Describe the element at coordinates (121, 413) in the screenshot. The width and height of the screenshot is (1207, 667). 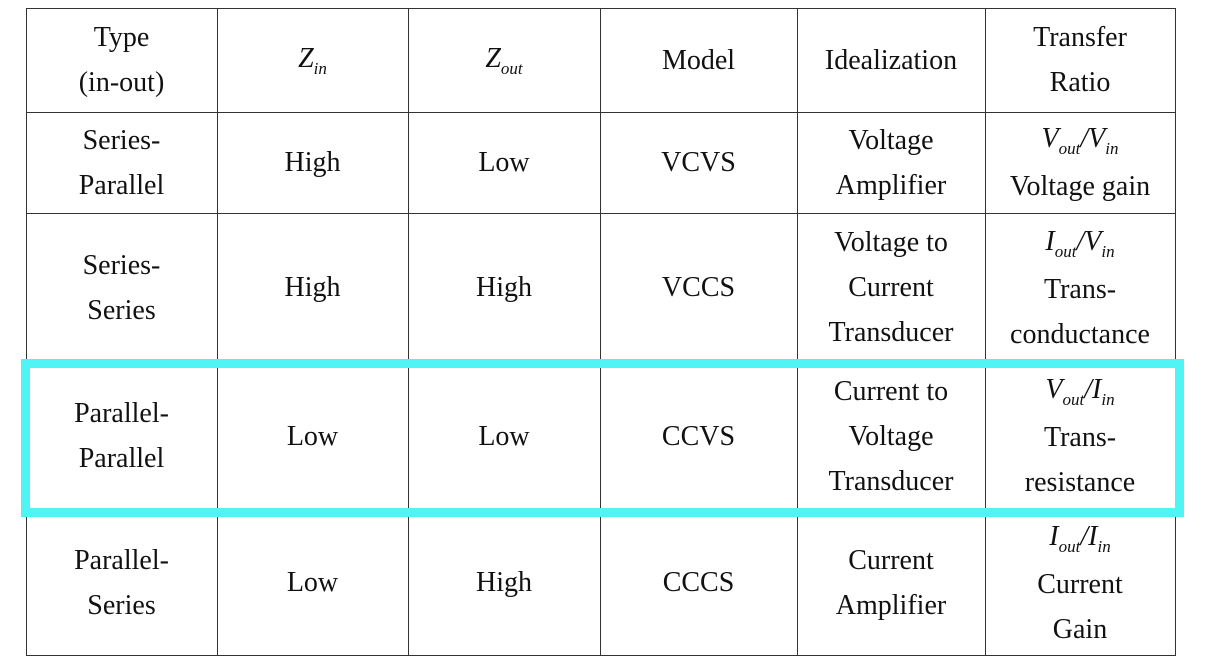
I see `cell-line: Parallel-` at that location.